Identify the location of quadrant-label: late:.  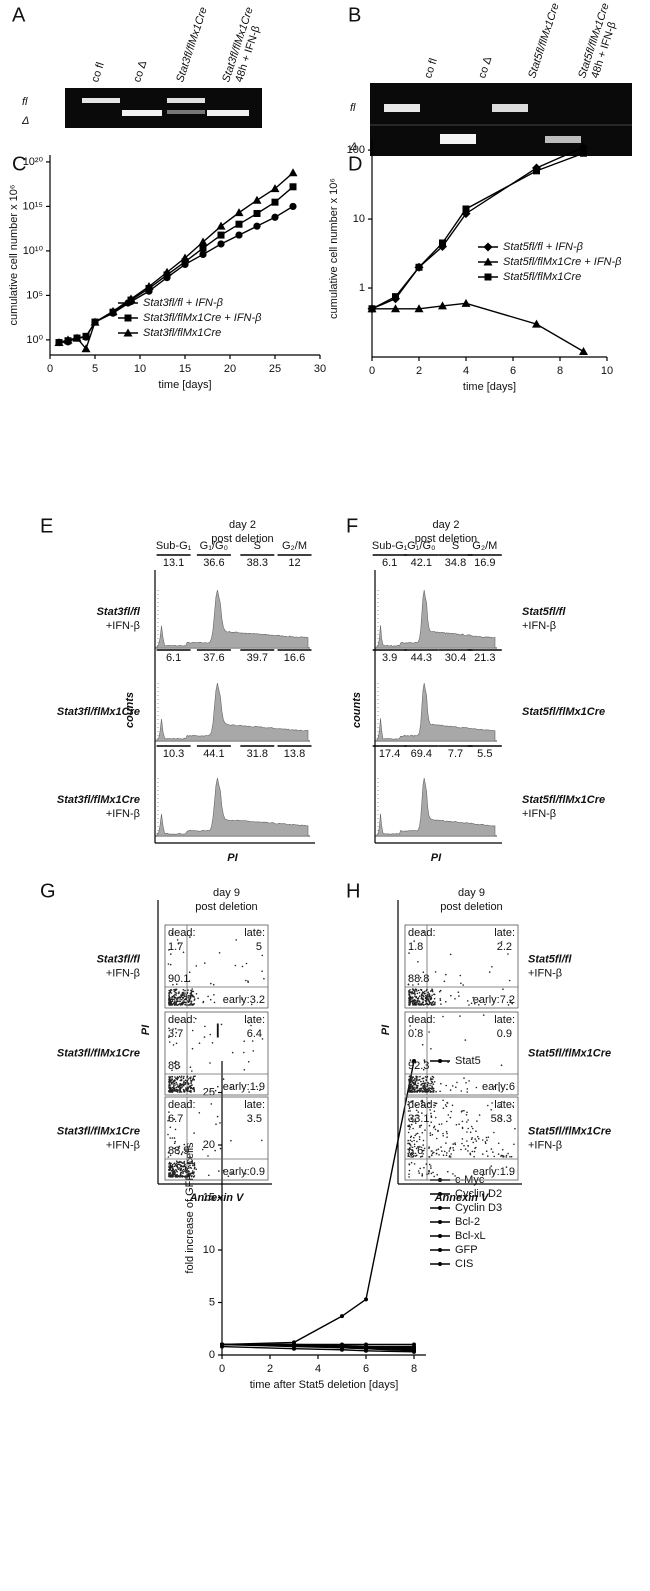
(504, 933).